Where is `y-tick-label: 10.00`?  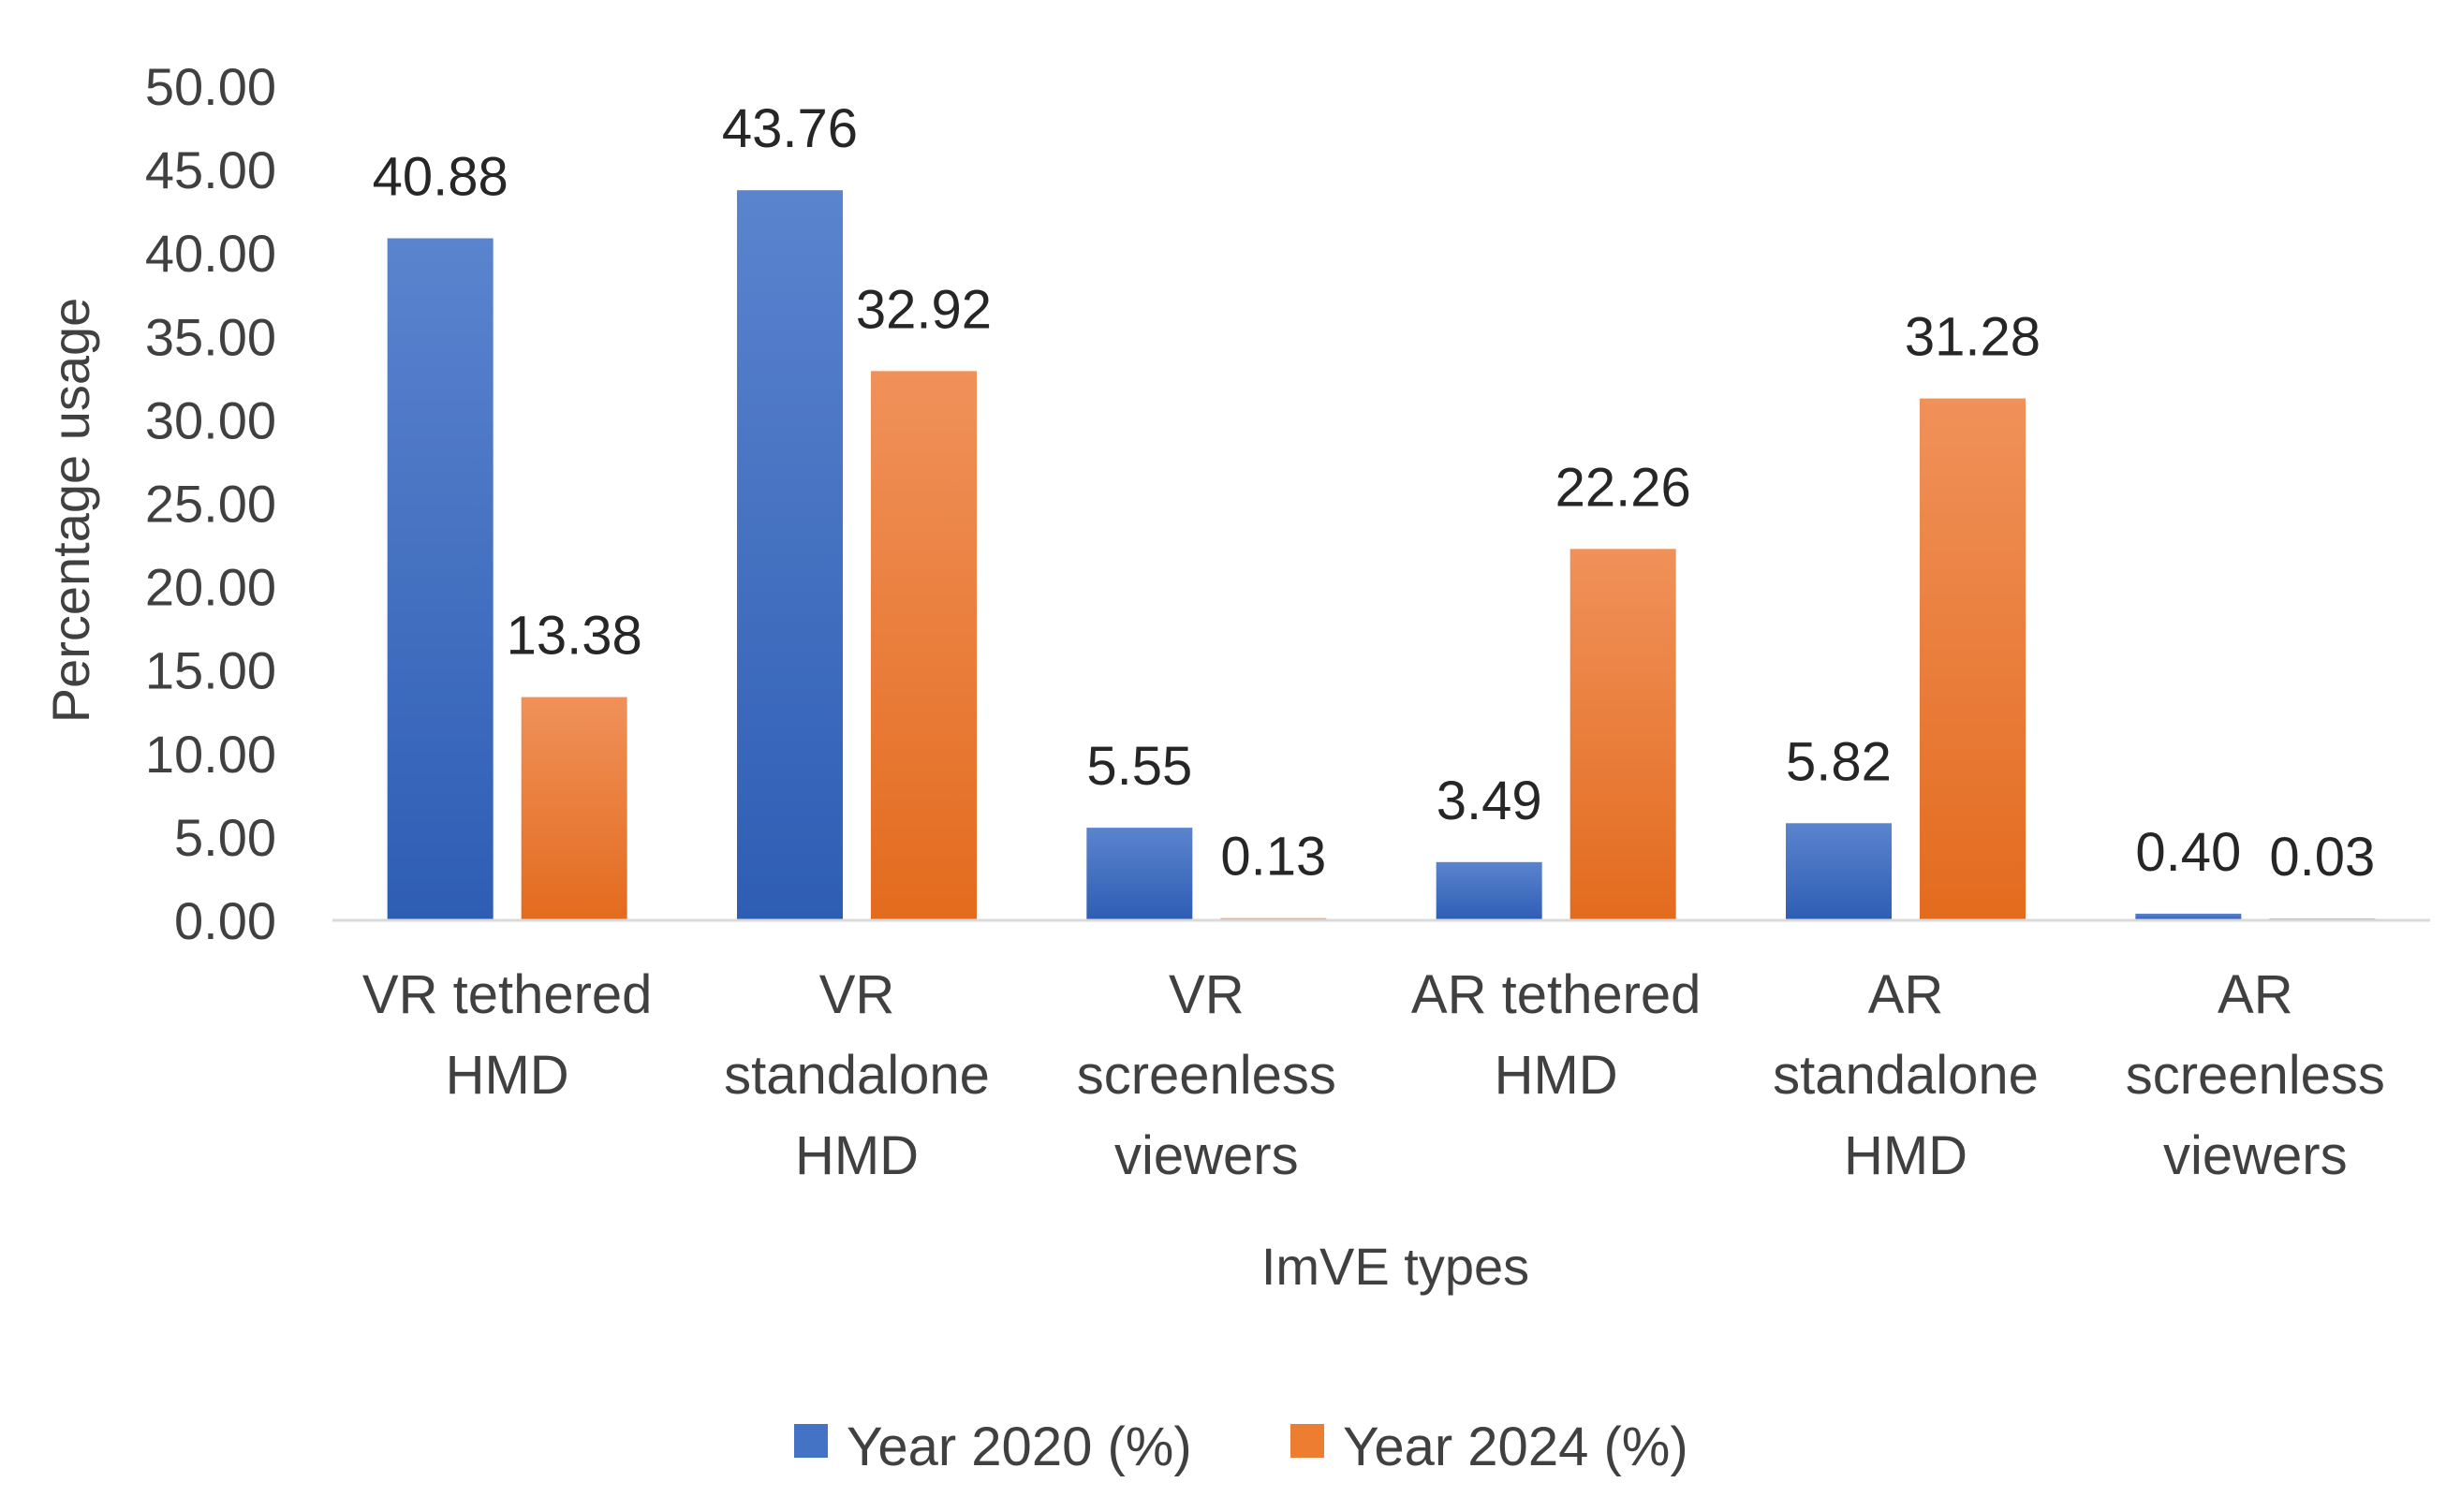 y-tick-label: 10.00 is located at coordinates (211, 754).